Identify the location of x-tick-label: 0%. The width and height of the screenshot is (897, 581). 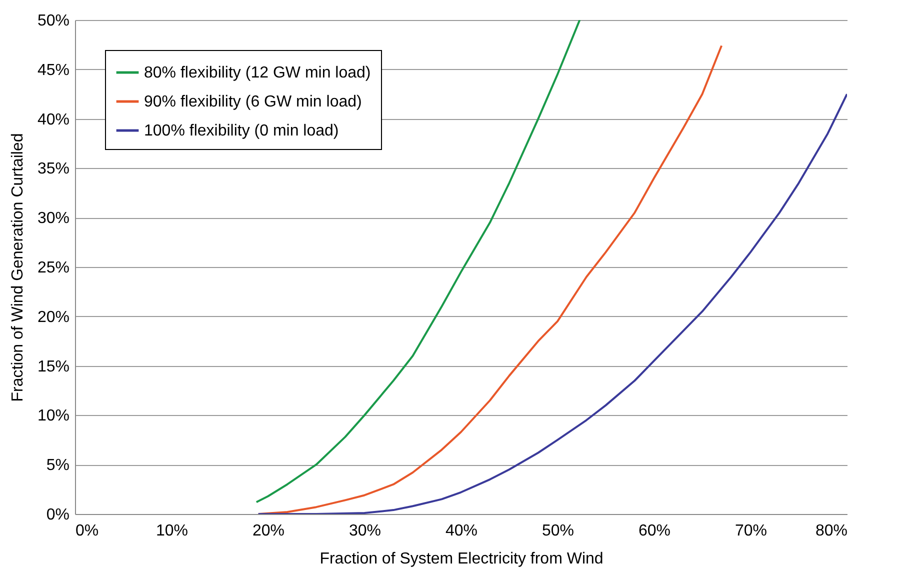
(87, 531).